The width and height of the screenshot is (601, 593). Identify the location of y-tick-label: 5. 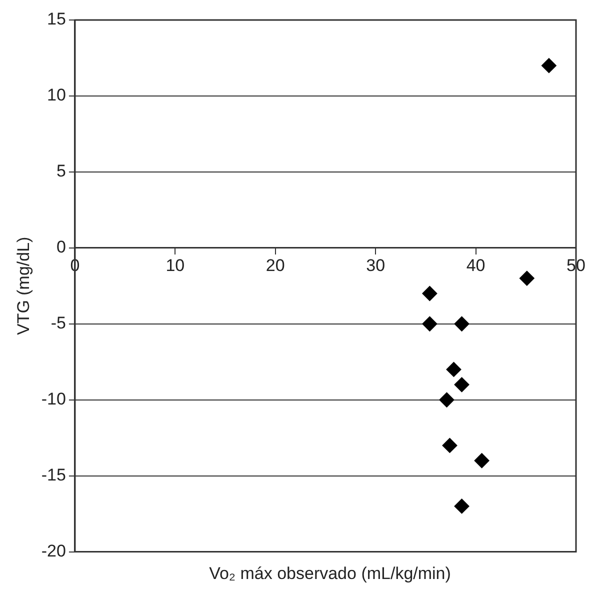
(61, 171).